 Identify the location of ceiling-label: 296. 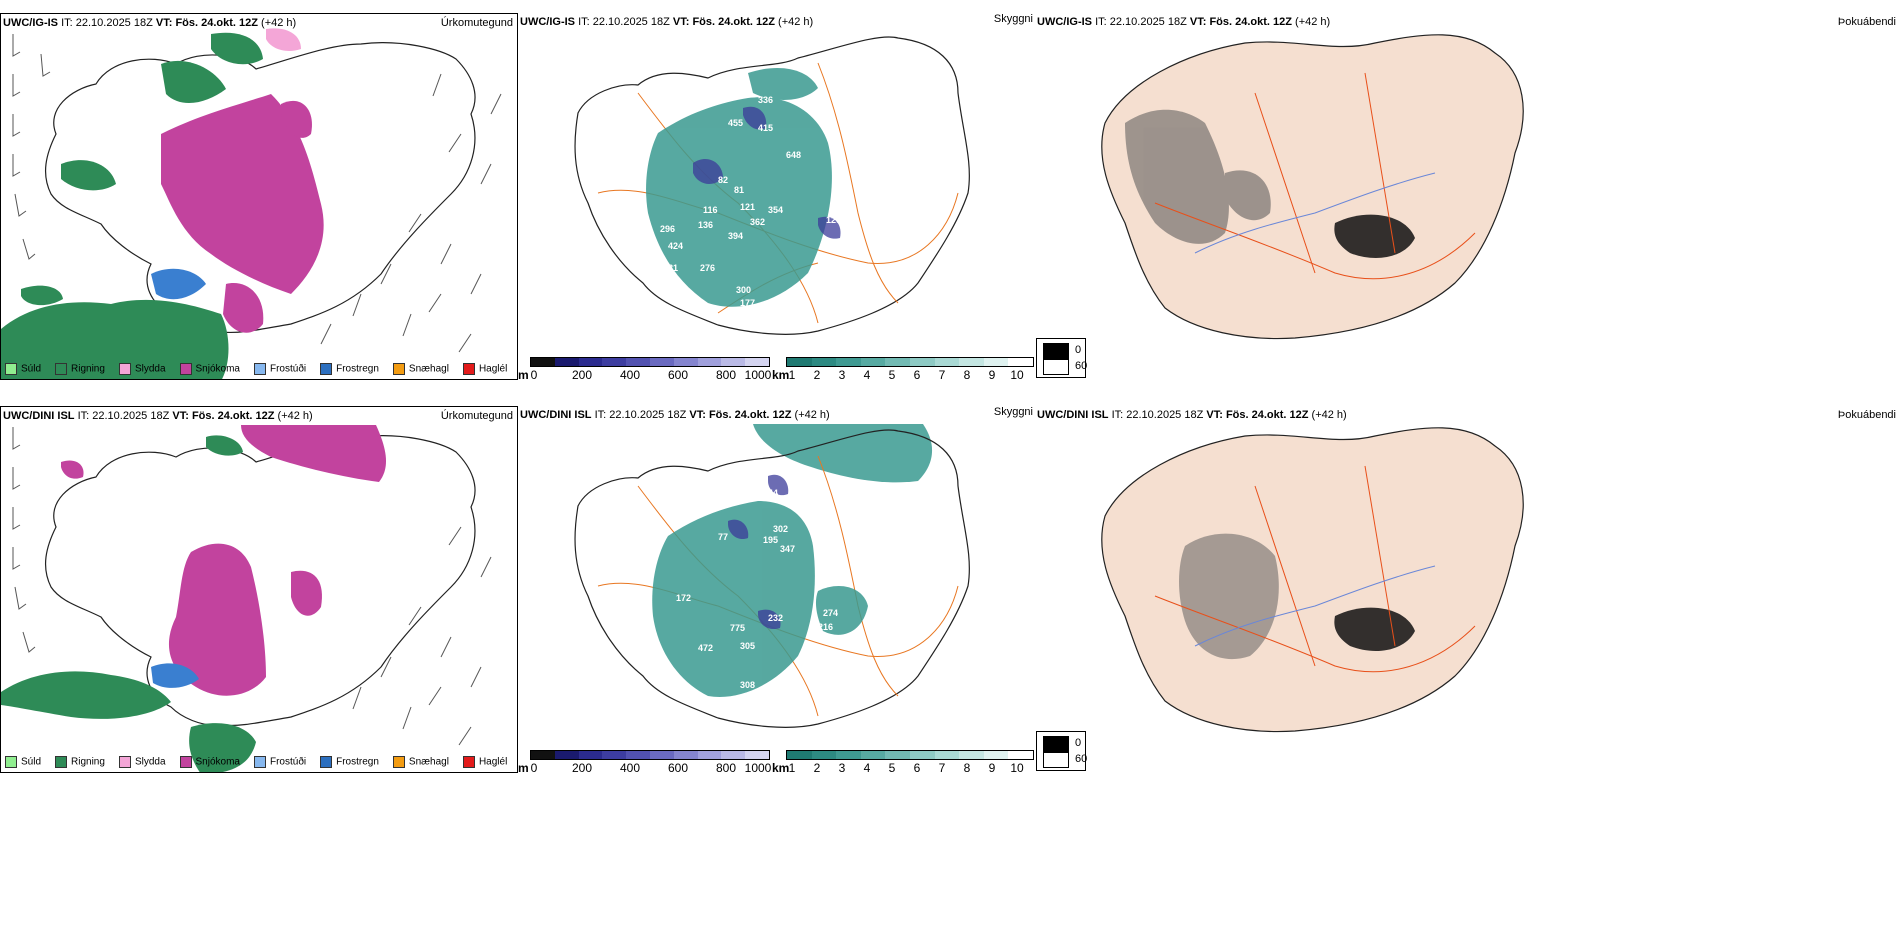
(667, 229).